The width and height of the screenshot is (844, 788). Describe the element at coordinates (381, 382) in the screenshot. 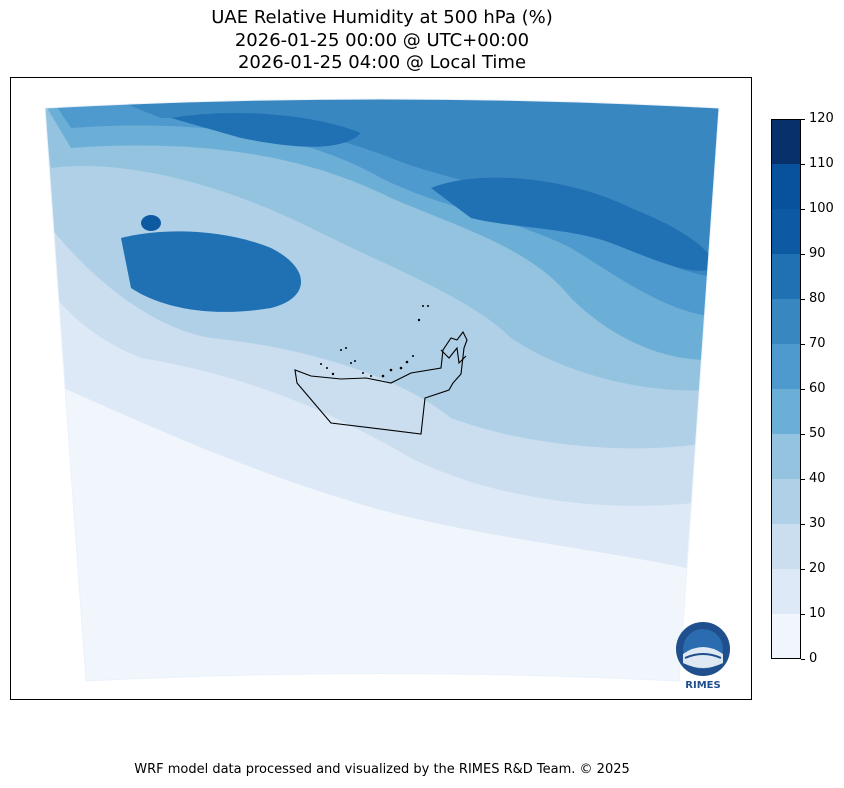

I see `uae-border` at that location.